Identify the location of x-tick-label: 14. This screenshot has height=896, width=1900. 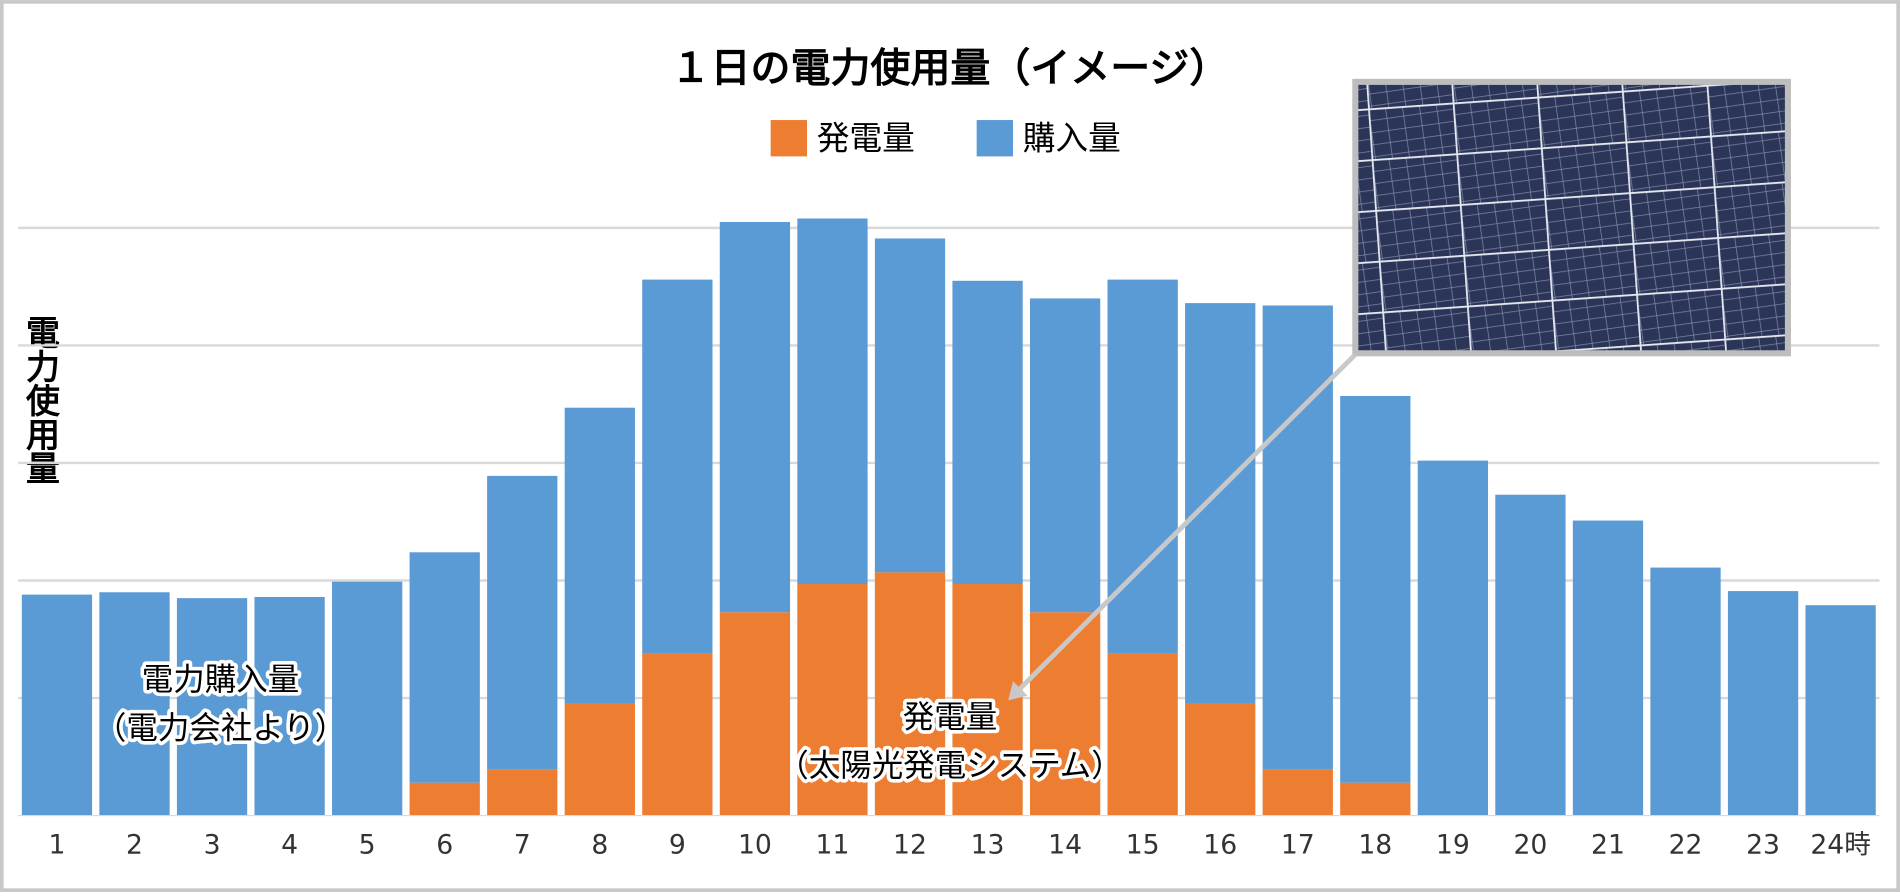
(1065, 844).